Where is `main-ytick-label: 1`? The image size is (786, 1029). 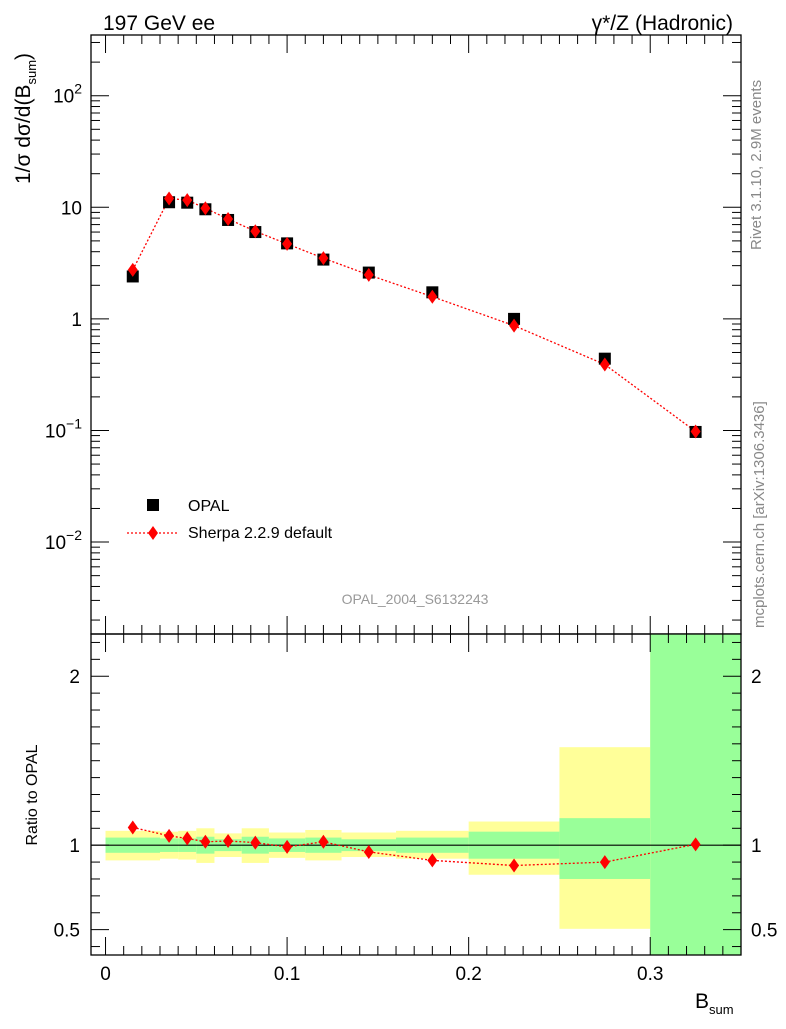 main-ytick-label: 1 is located at coordinates (76, 320).